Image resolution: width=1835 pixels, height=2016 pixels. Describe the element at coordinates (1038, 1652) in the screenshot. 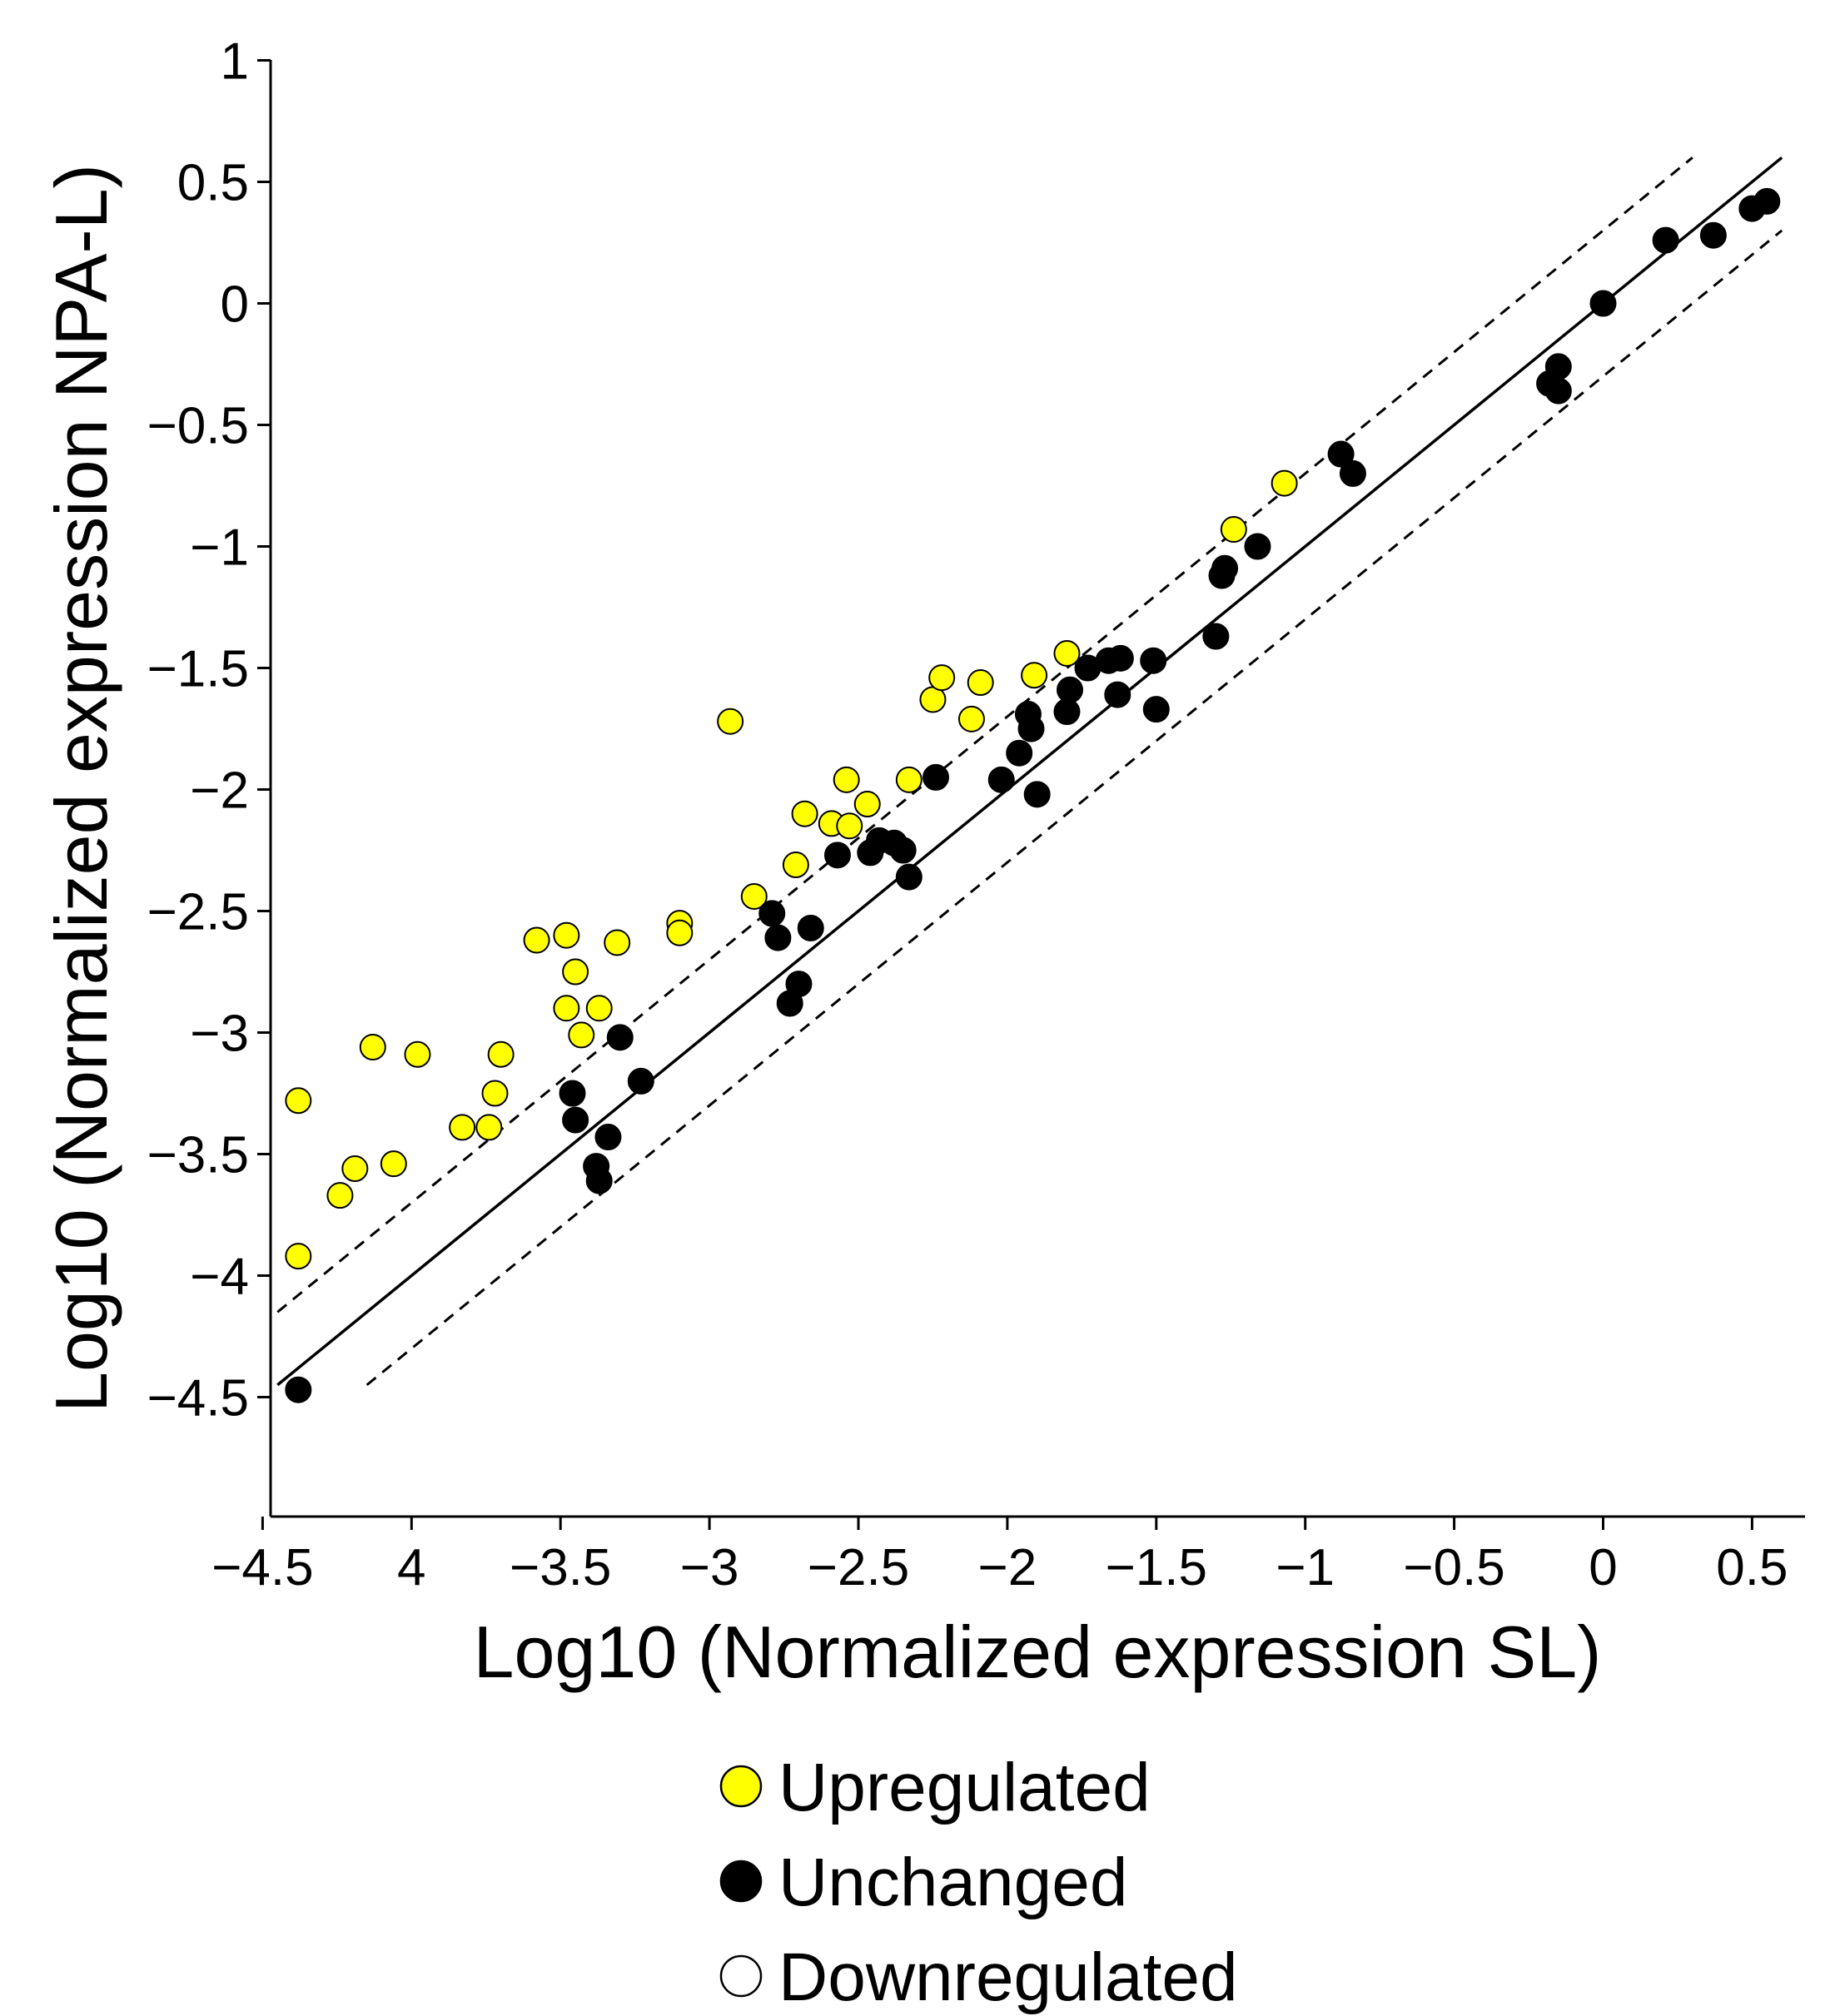

I see `x-axis-title: Log10 (Normalized expression SL)` at that location.